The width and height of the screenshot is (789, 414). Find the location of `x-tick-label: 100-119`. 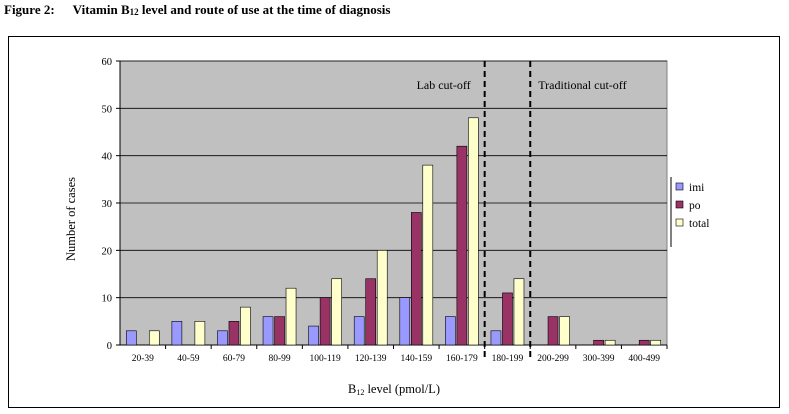

x-tick-label: 100-119 is located at coordinates (325, 359).